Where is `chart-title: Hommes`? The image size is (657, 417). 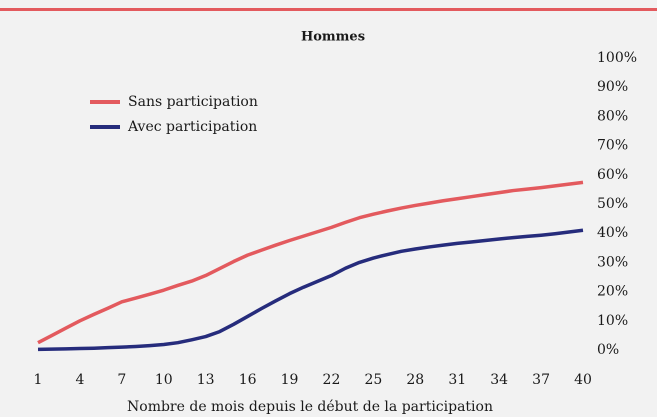
chart-title: Hommes is located at coordinates (333, 37).